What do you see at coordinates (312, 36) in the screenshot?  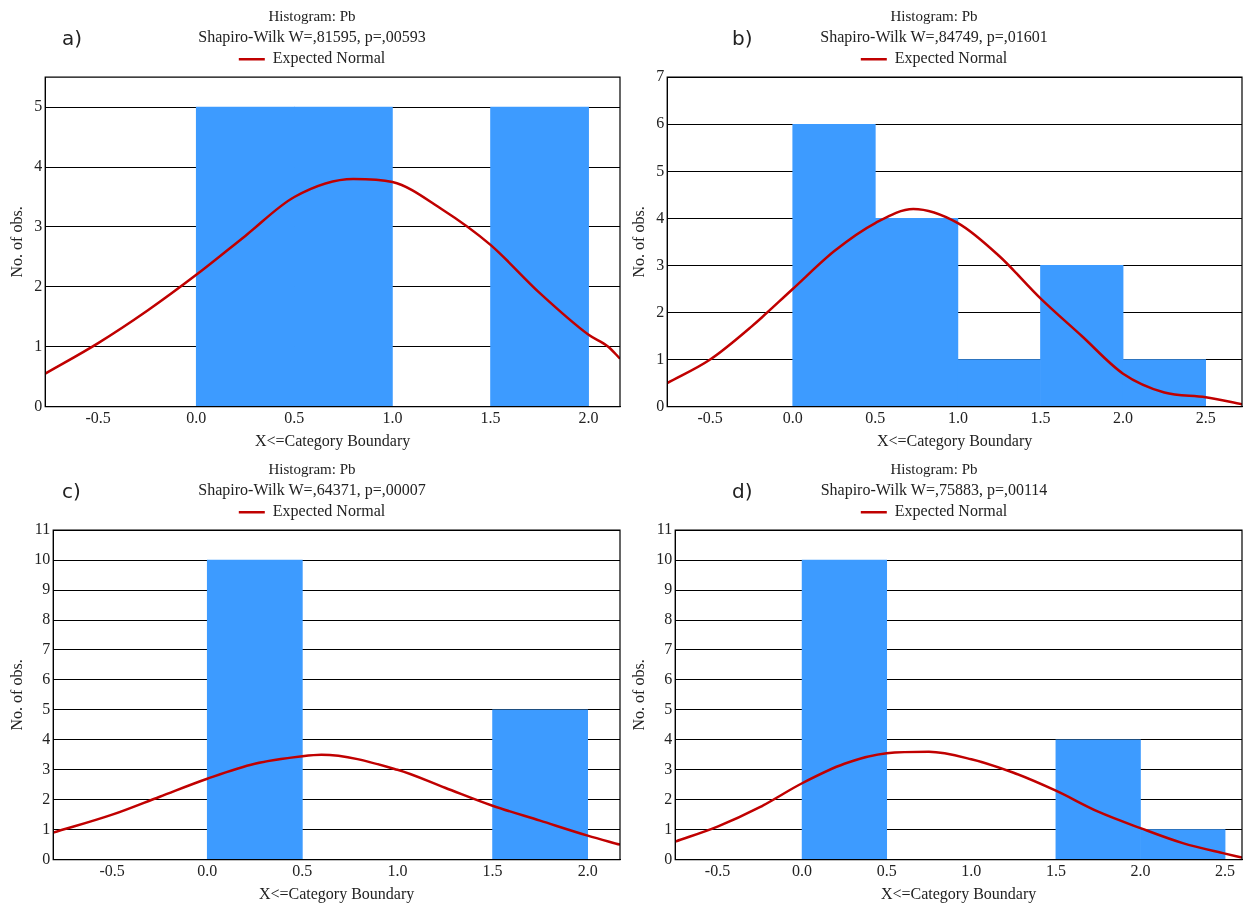 I see `chart-subtitle: Shapiro-Wilk W=,81595, p=,00593` at bounding box center [312, 36].